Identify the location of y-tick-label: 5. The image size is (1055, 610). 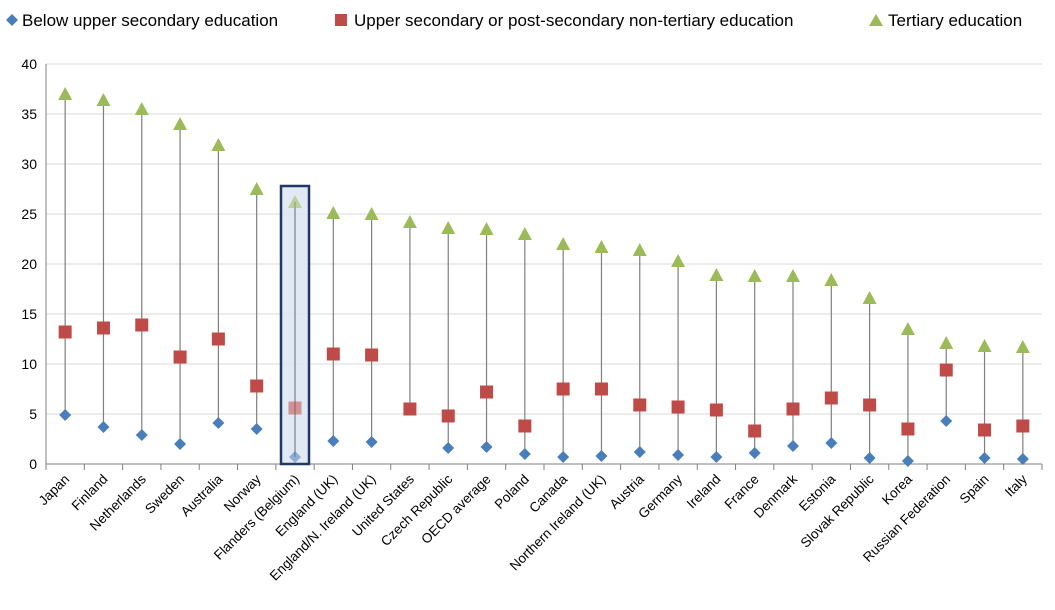
(33, 414).